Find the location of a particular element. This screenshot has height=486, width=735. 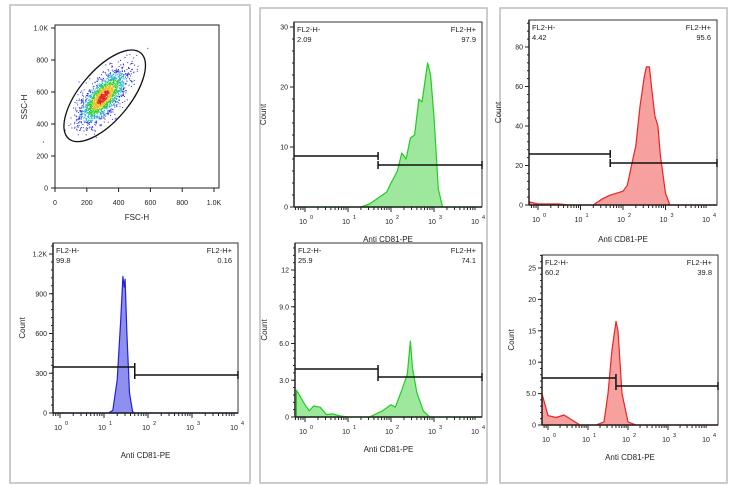

x-tick-exponent: 1 is located at coordinates (110, 424).